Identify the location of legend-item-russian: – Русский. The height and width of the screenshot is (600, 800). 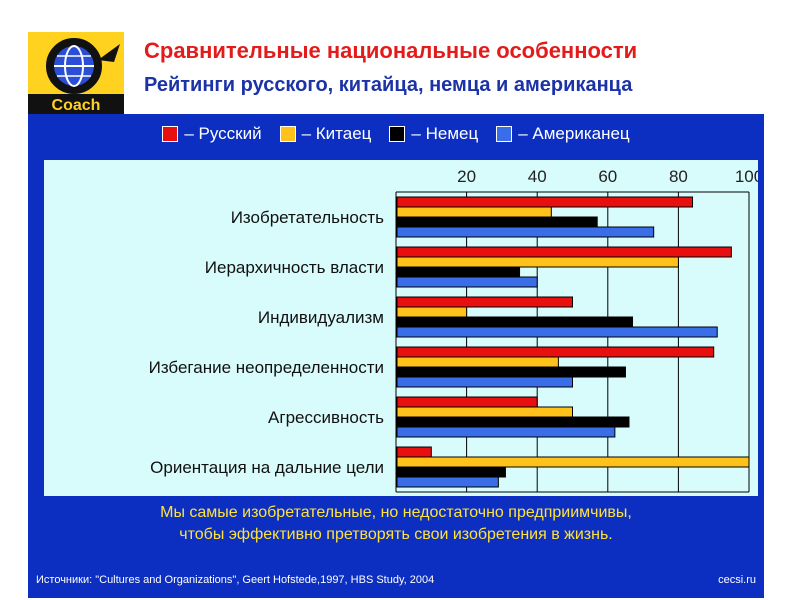
(212, 134).